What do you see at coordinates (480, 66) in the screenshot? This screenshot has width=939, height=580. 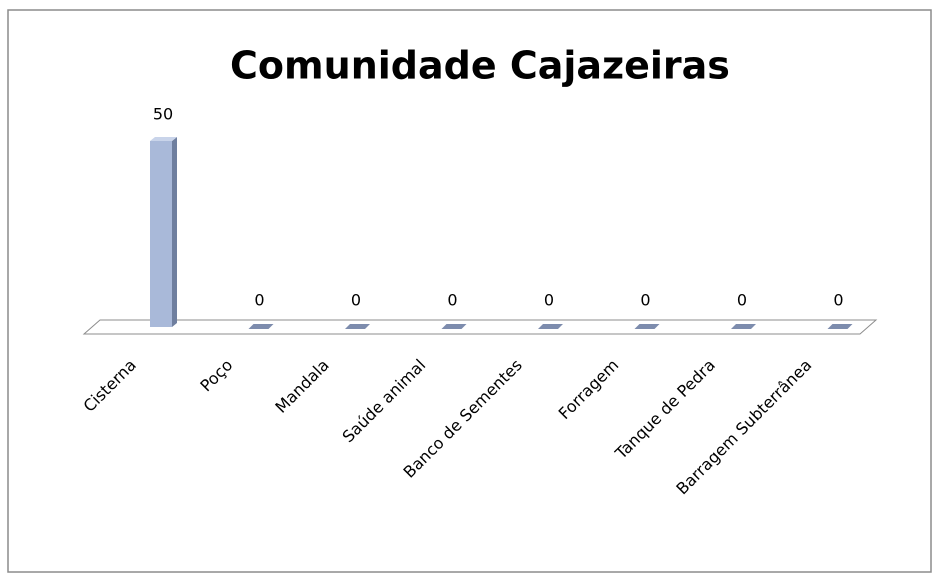 I see `chart-title: Comunidade Cajazeiras` at bounding box center [480, 66].